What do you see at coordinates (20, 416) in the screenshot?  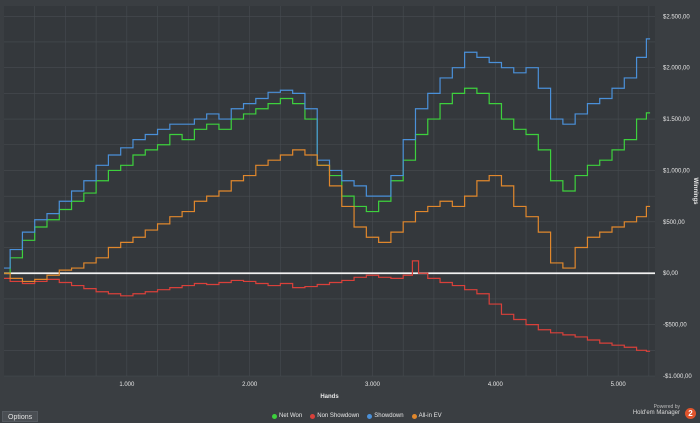 I see `options-button: Options` at bounding box center [20, 416].